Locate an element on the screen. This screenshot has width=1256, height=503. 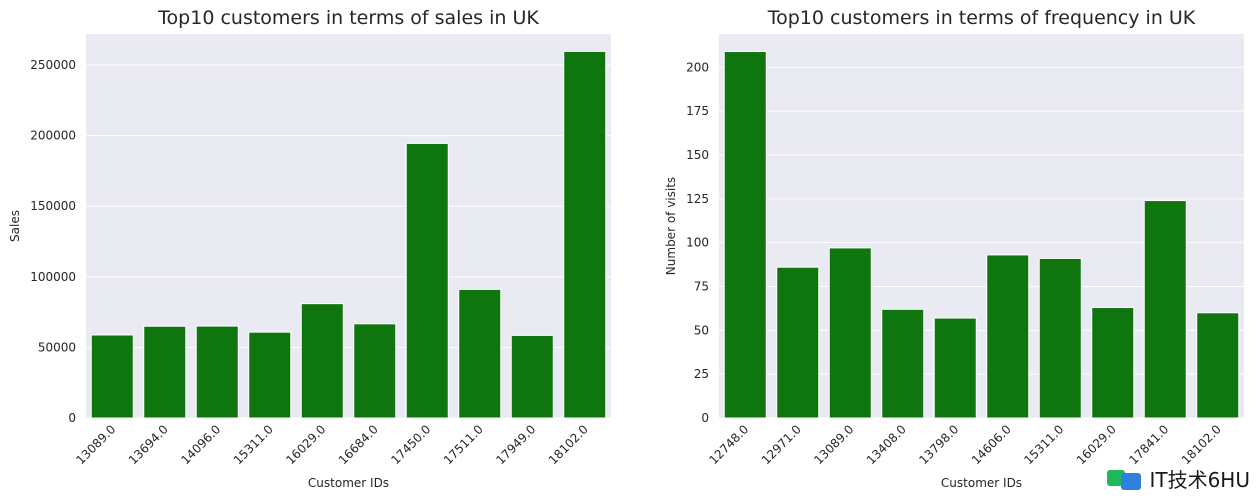
y-tick-label: 250000 is located at coordinates (53, 65).